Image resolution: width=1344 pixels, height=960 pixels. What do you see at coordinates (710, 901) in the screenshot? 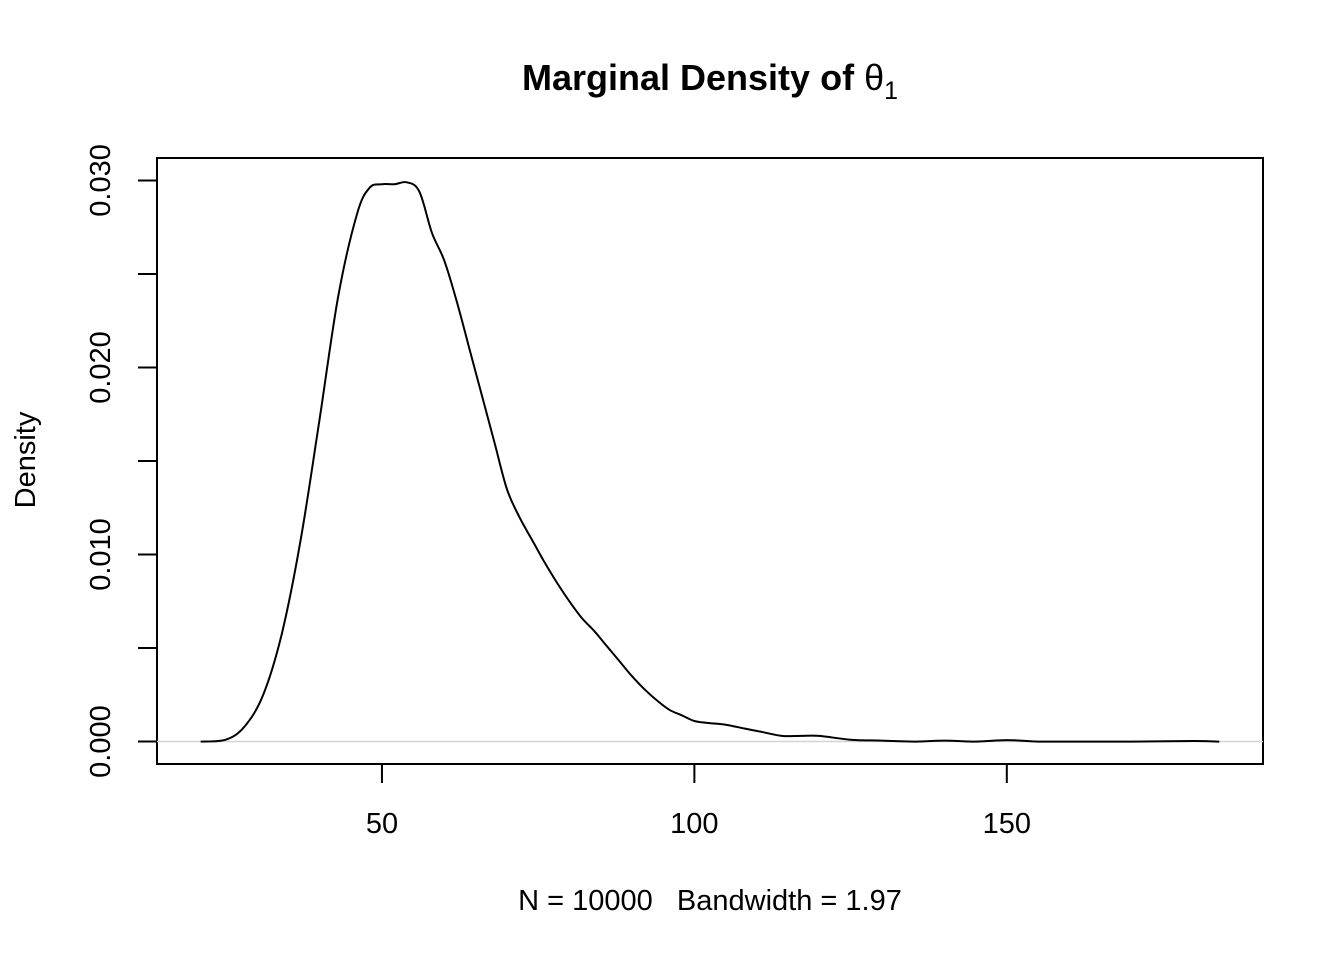
I see `x-axis-label: N = 10000 Bandwidth = 1.97` at bounding box center [710, 901].